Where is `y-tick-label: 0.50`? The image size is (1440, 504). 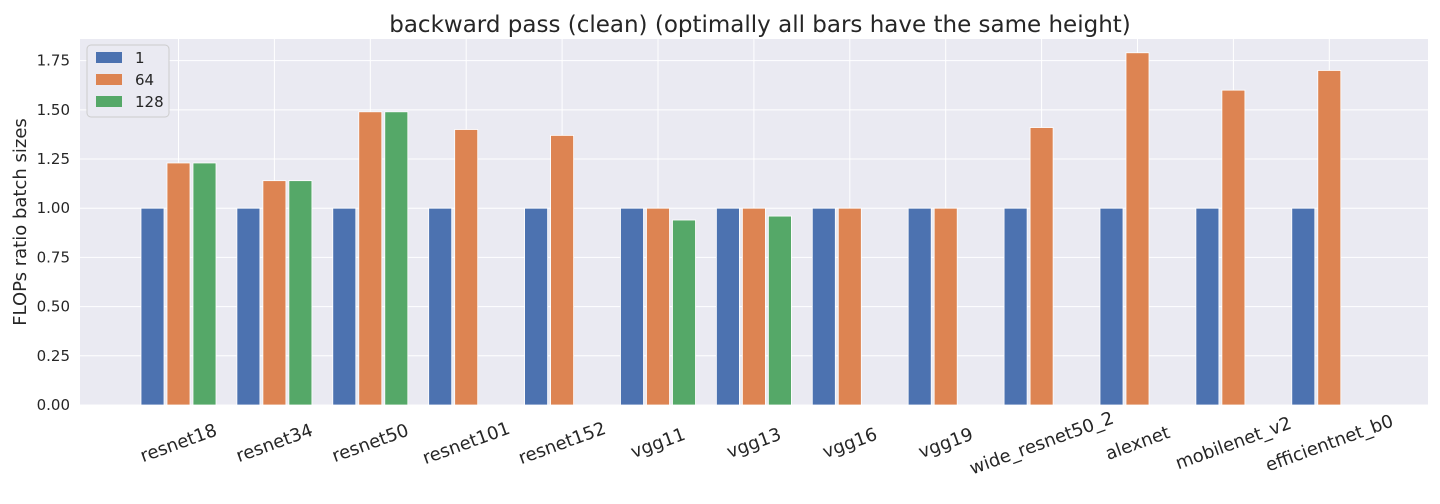 y-tick-label: 0.50 is located at coordinates (53, 307).